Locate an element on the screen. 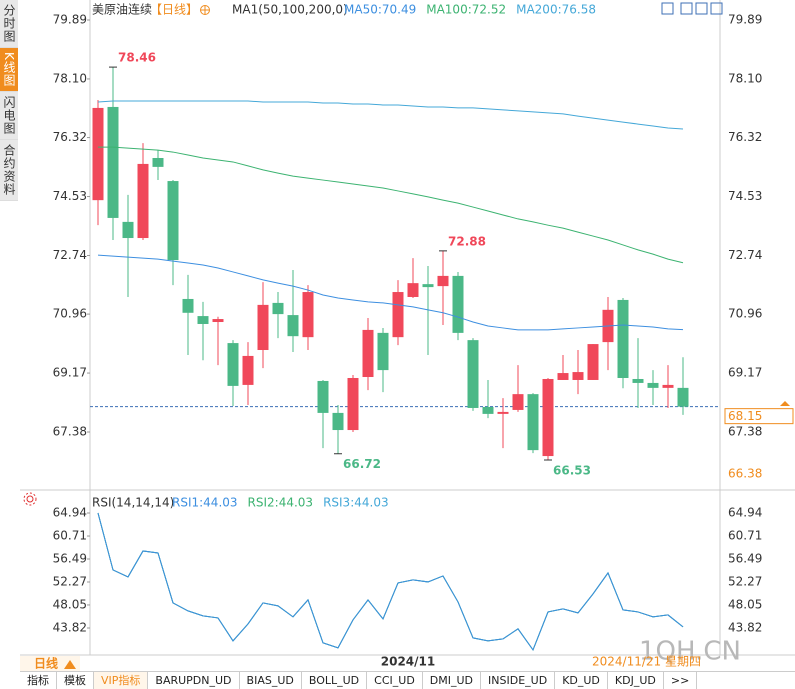 The image size is (795, 689). y-tick-label: 72.74 is located at coordinates (70, 255).